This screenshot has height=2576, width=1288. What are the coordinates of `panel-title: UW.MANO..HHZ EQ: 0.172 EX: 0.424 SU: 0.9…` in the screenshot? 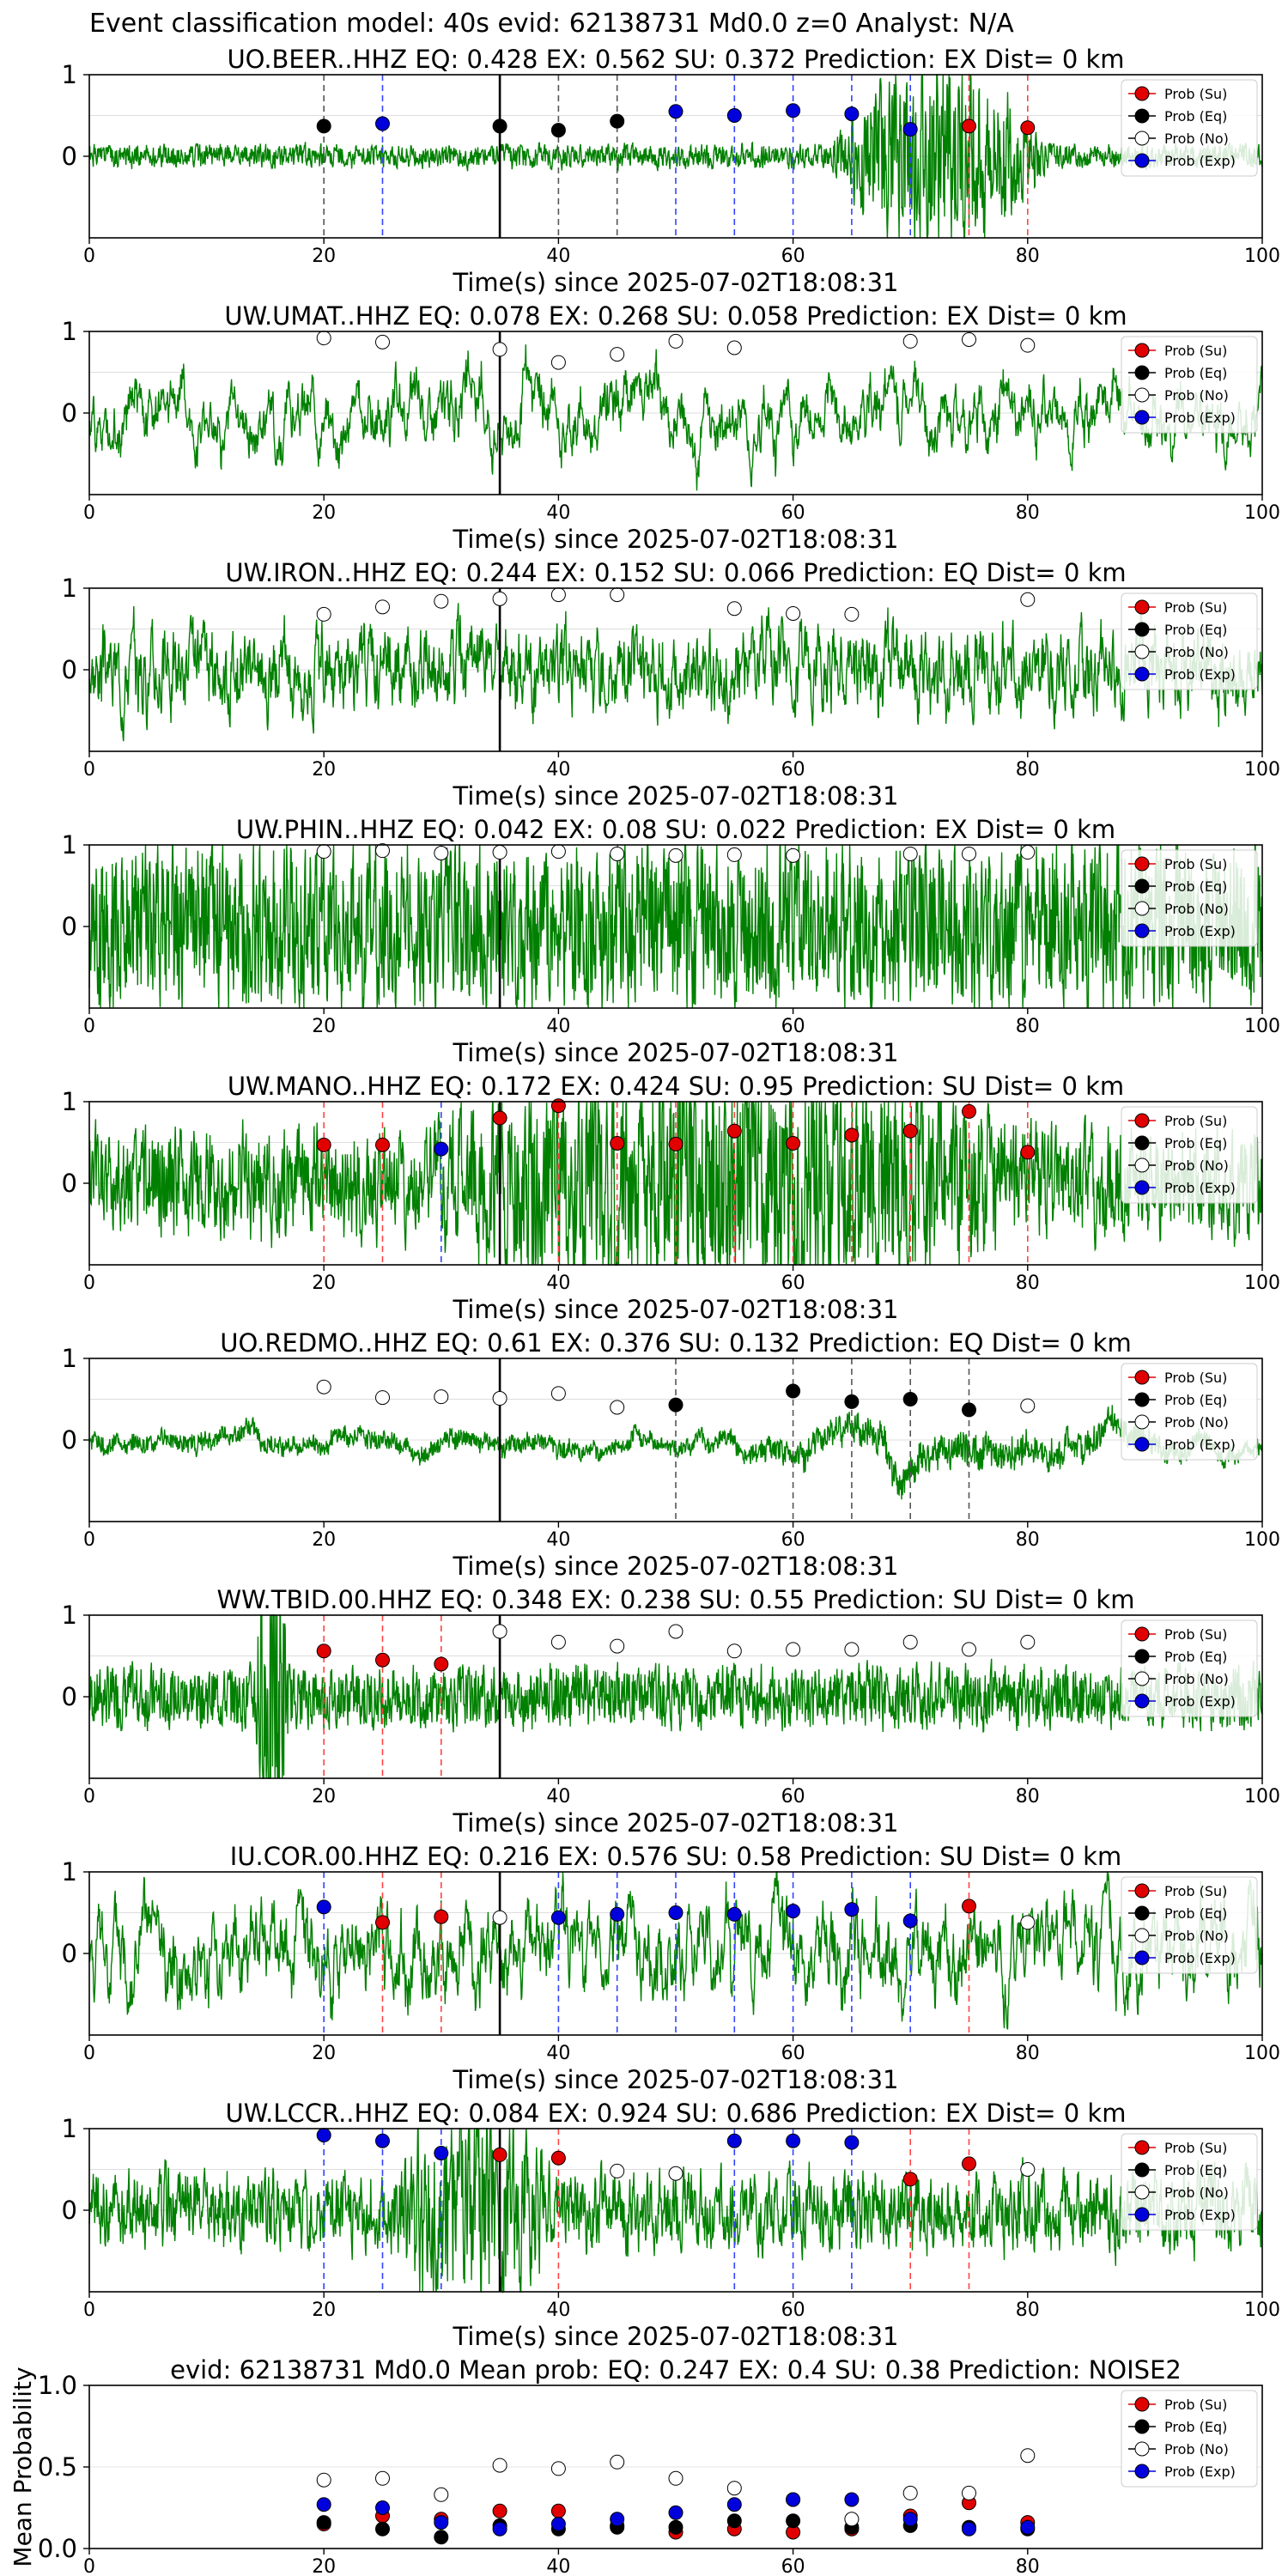 It's located at (676, 1086).